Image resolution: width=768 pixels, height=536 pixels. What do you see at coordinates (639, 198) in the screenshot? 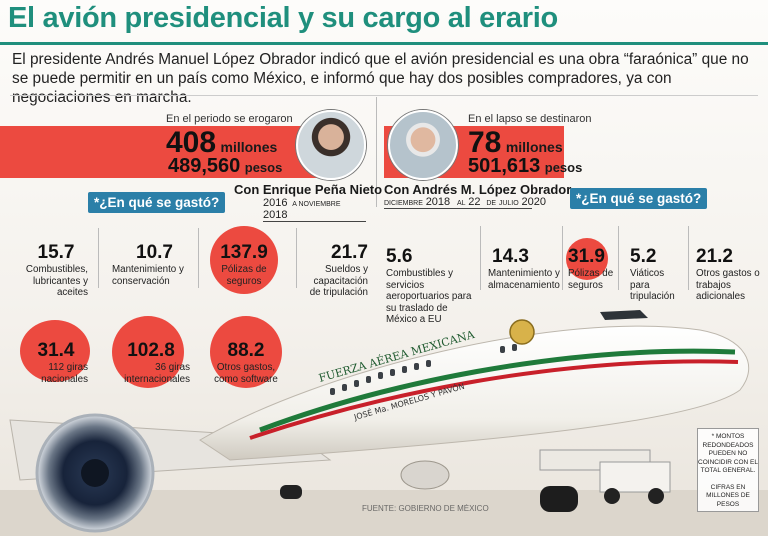
I see `amlo-question-badge: *¿En qué se gastó?` at bounding box center [639, 198].